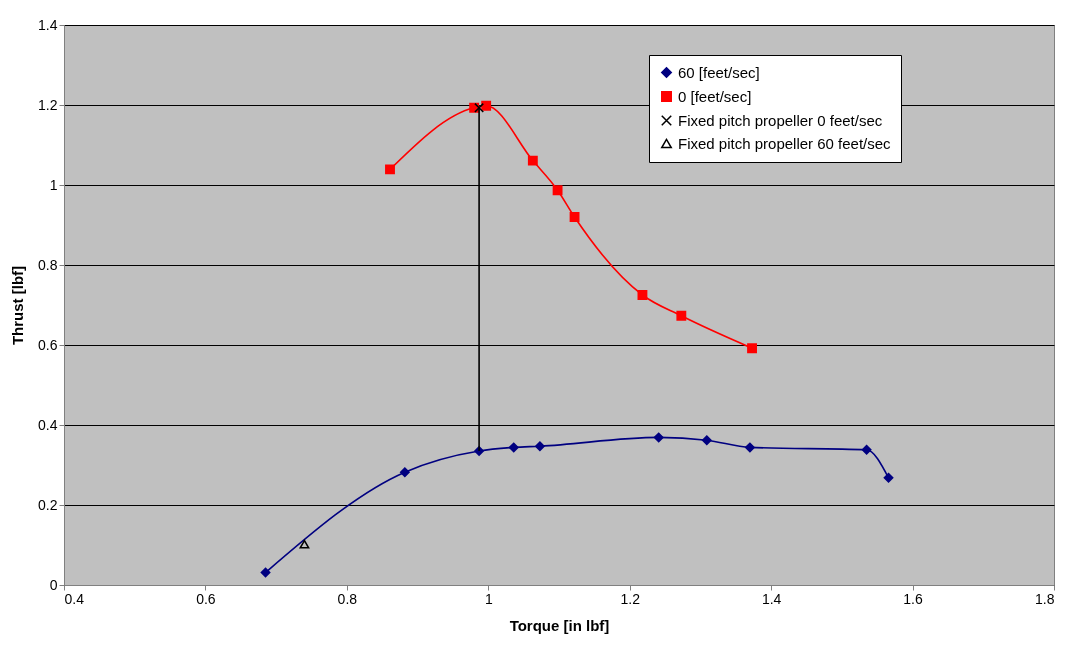 The height and width of the screenshot is (656, 1089). Describe the element at coordinates (48, 104) in the screenshot. I see `y-tick-label: 1.2` at that location.